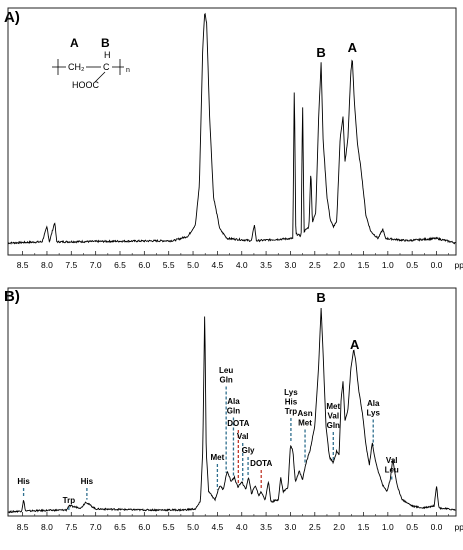 Image resolution: width=463 pixels, height=550 pixels. What do you see at coordinates (106, 67) in the screenshot?
I see `structure-ch: C` at bounding box center [106, 67].